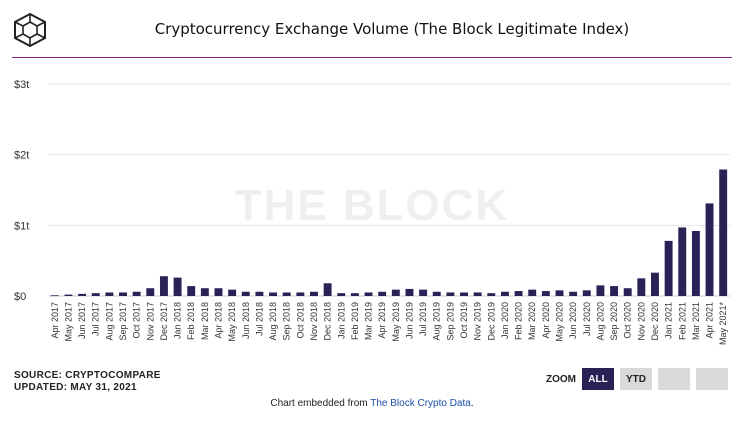 The image size is (744, 423). Describe the element at coordinates (478, 321) in the screenshot. I see `x-tick-label: Nov 2019` at that location.